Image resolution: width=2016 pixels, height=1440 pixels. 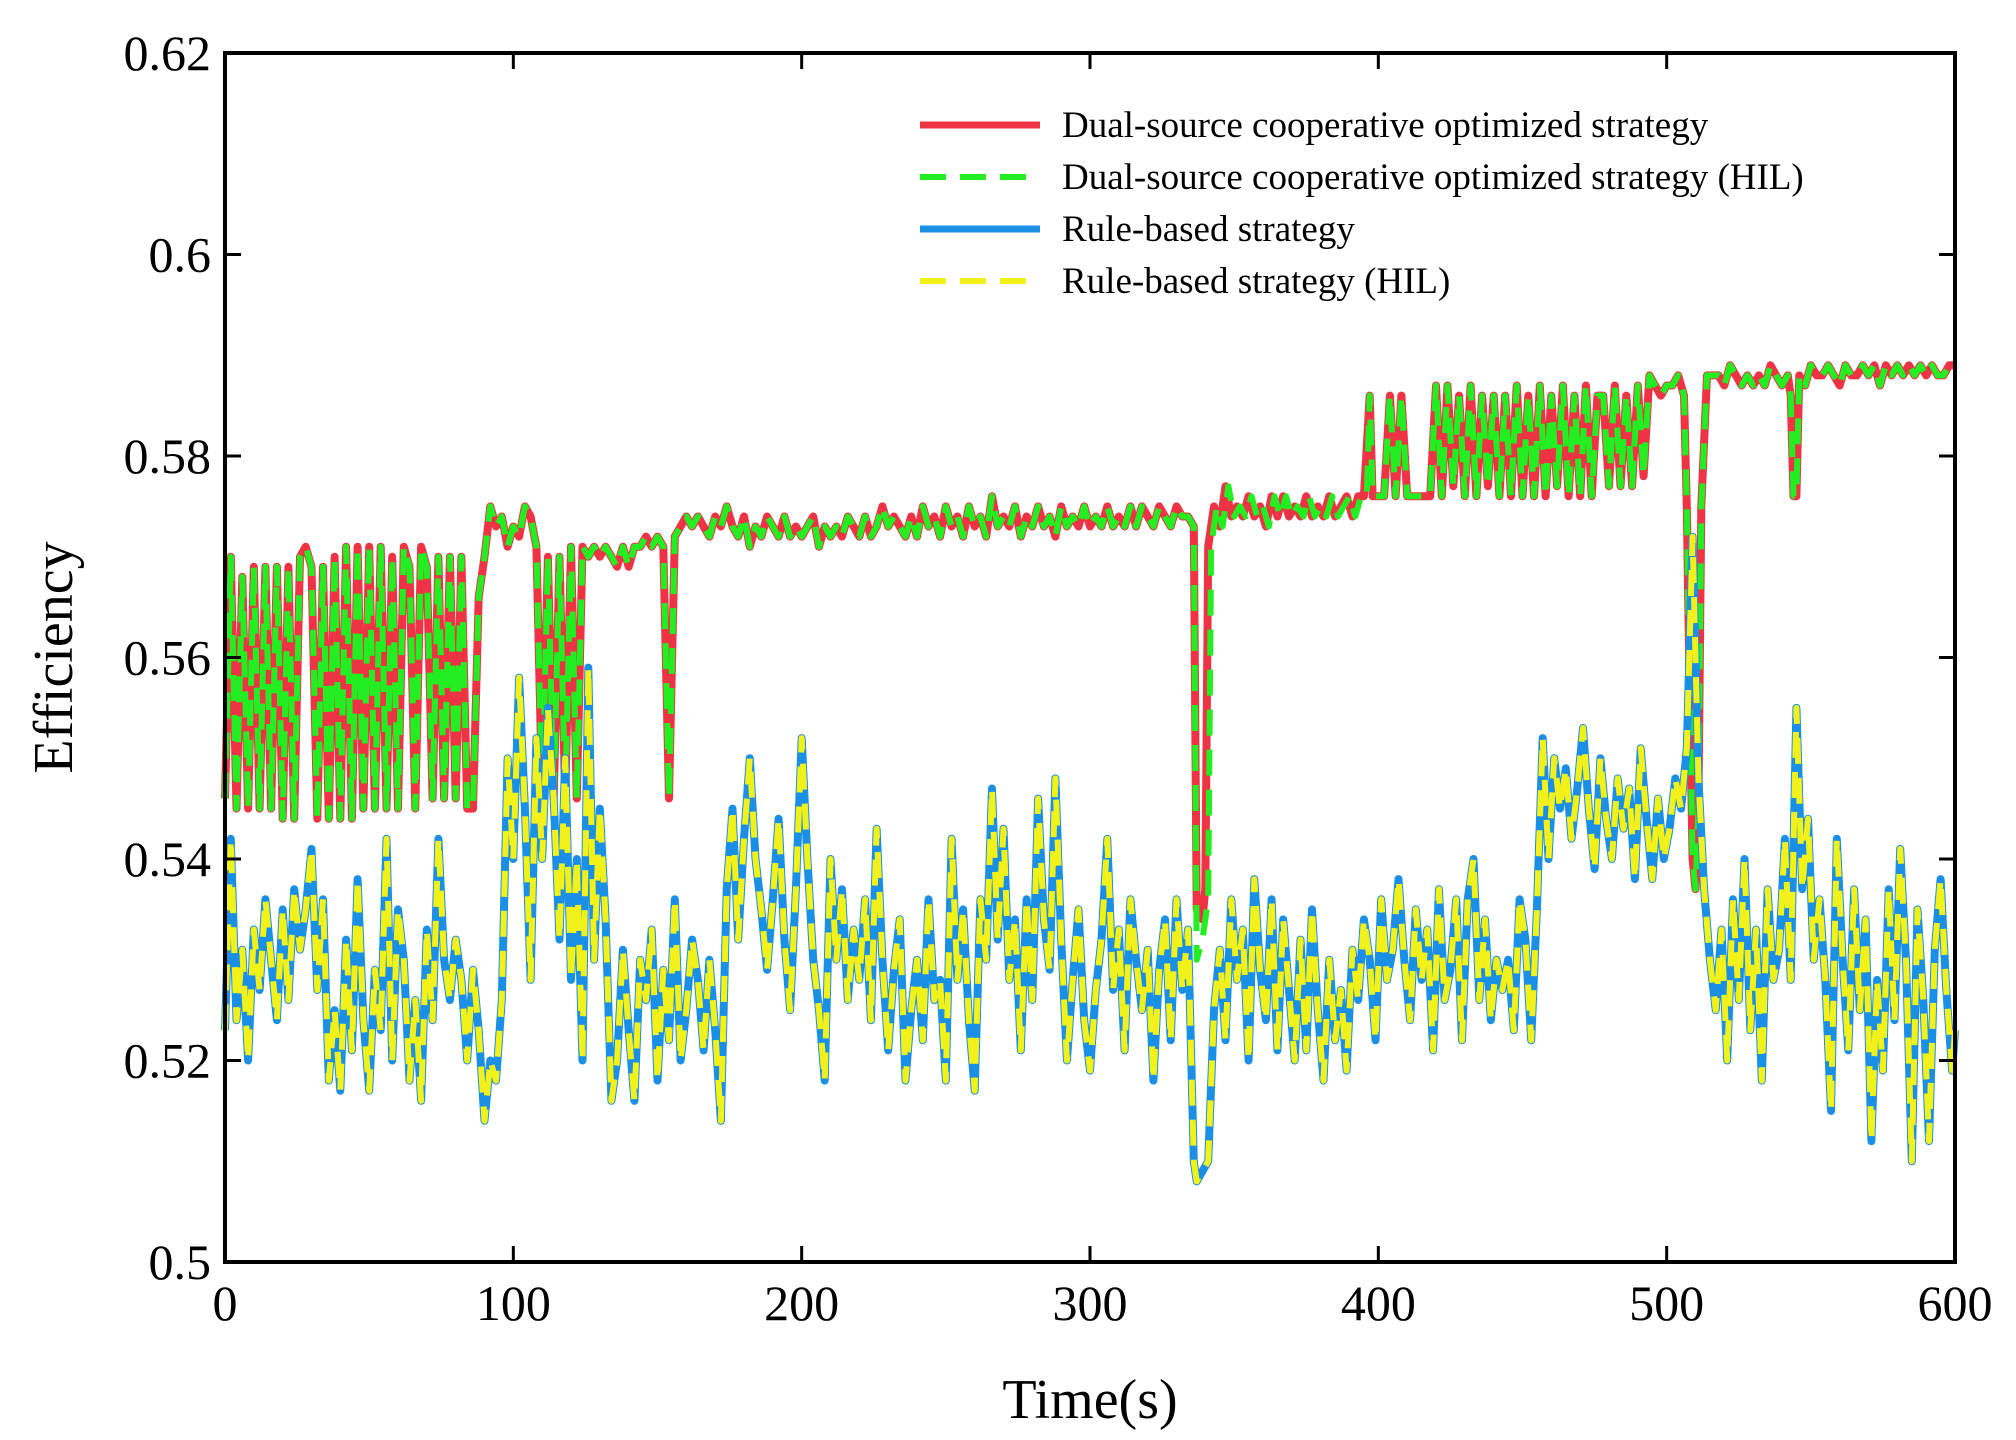 I want to click on x-tick-label: 100, so click(x=513, y=1303).